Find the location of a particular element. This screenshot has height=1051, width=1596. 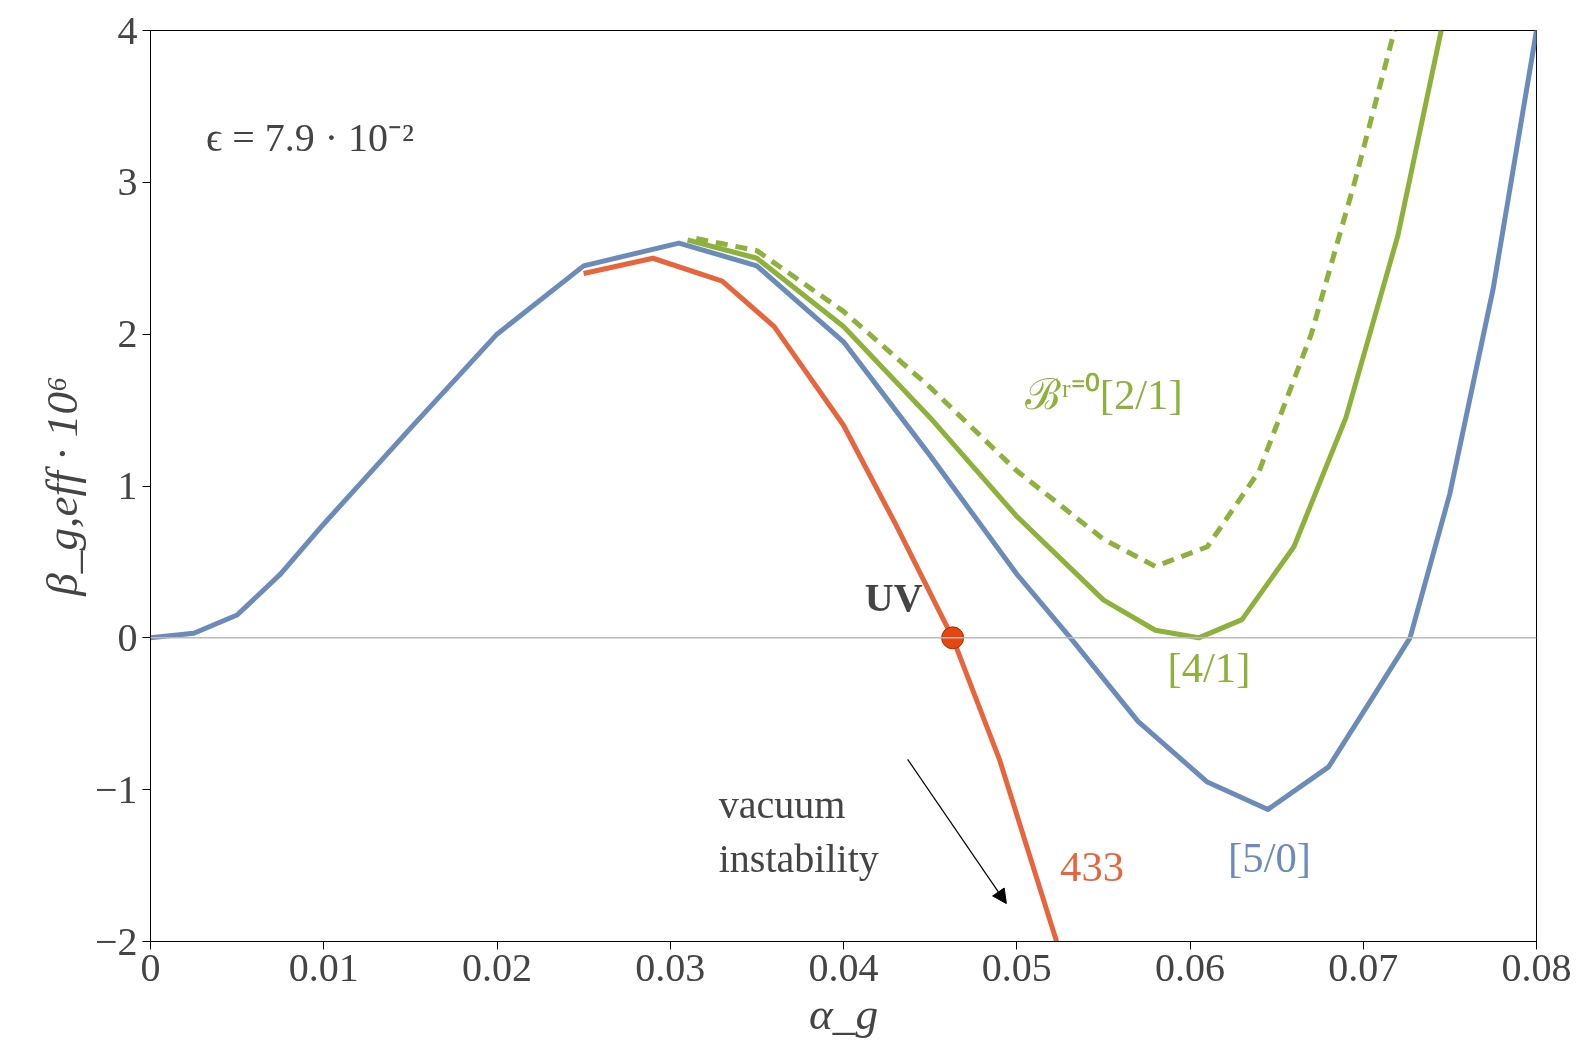

y-tick-label: 3 is located at coordinates (127, 182).